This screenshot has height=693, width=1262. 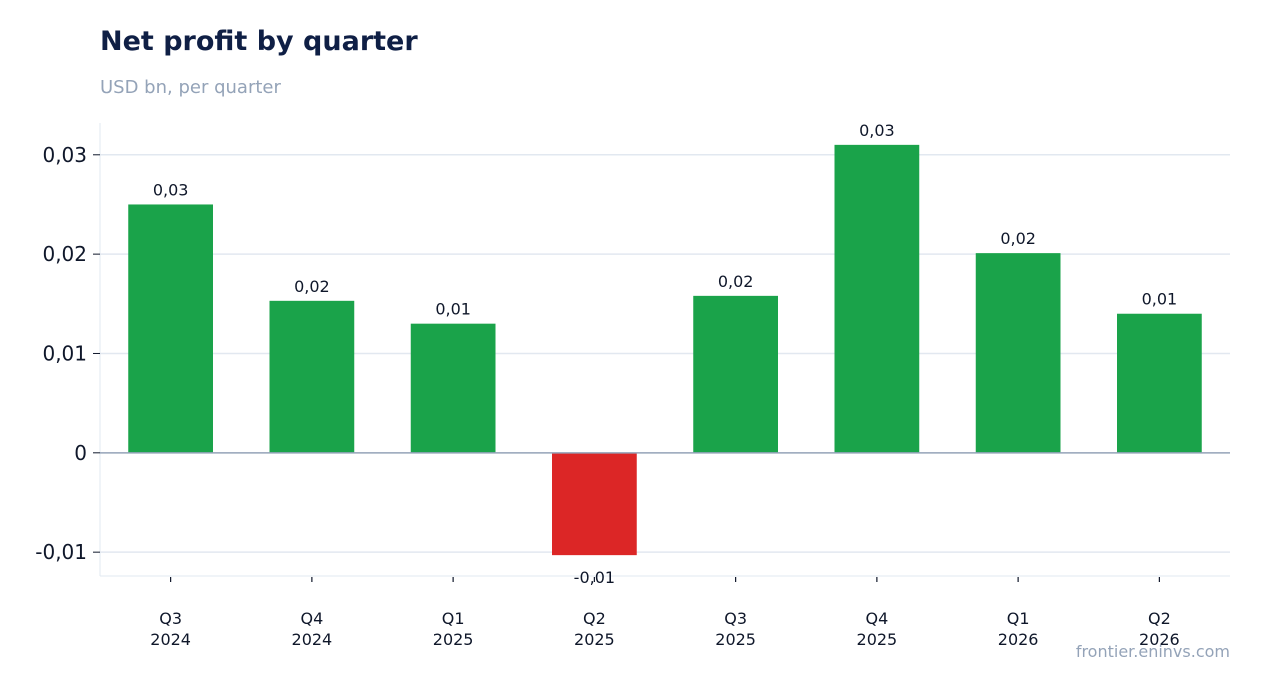 What do you see at coordinates (190, 87) in the screenshot?
I see `chart-subtitle: USD bn, per quarter` at bounding box center [190, 87].